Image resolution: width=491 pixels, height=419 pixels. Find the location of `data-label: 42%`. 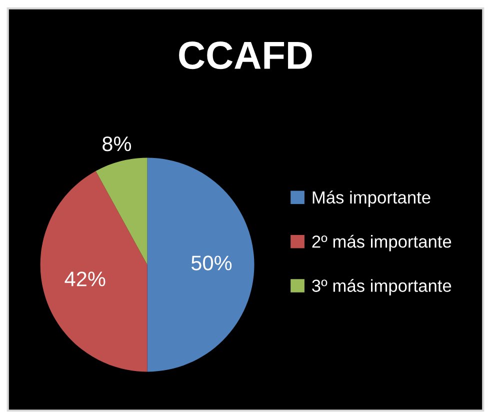

data-label: 42% is located at coordinates (85, 279).